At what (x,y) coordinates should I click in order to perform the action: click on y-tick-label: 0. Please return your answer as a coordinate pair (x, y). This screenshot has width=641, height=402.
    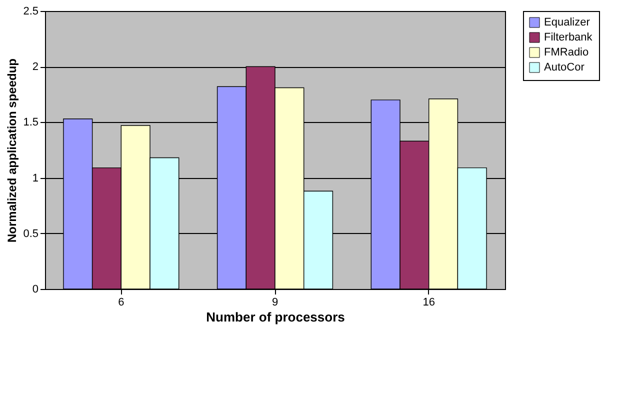
    Looking at the image, I should click on (35, 290).